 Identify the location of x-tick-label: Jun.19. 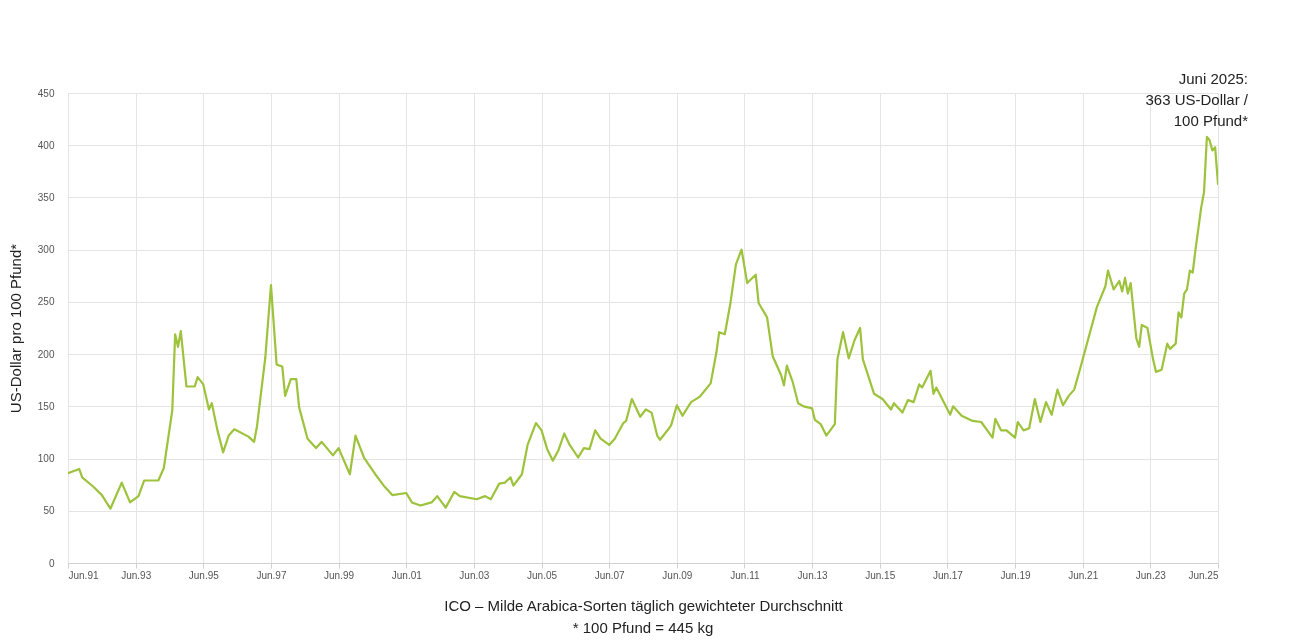
(1015, 575).